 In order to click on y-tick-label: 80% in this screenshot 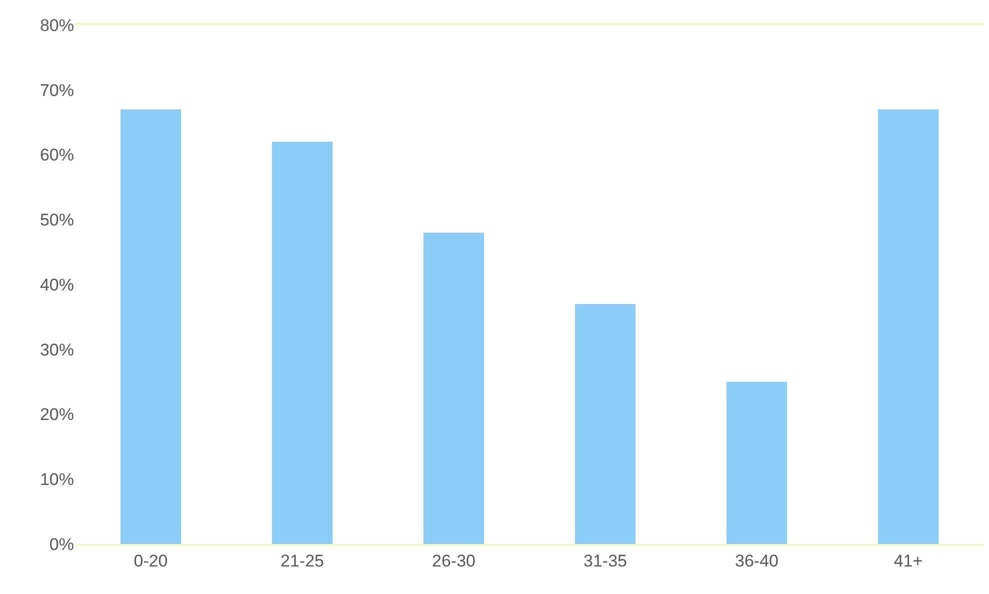, I will do `click(57, 25)`.